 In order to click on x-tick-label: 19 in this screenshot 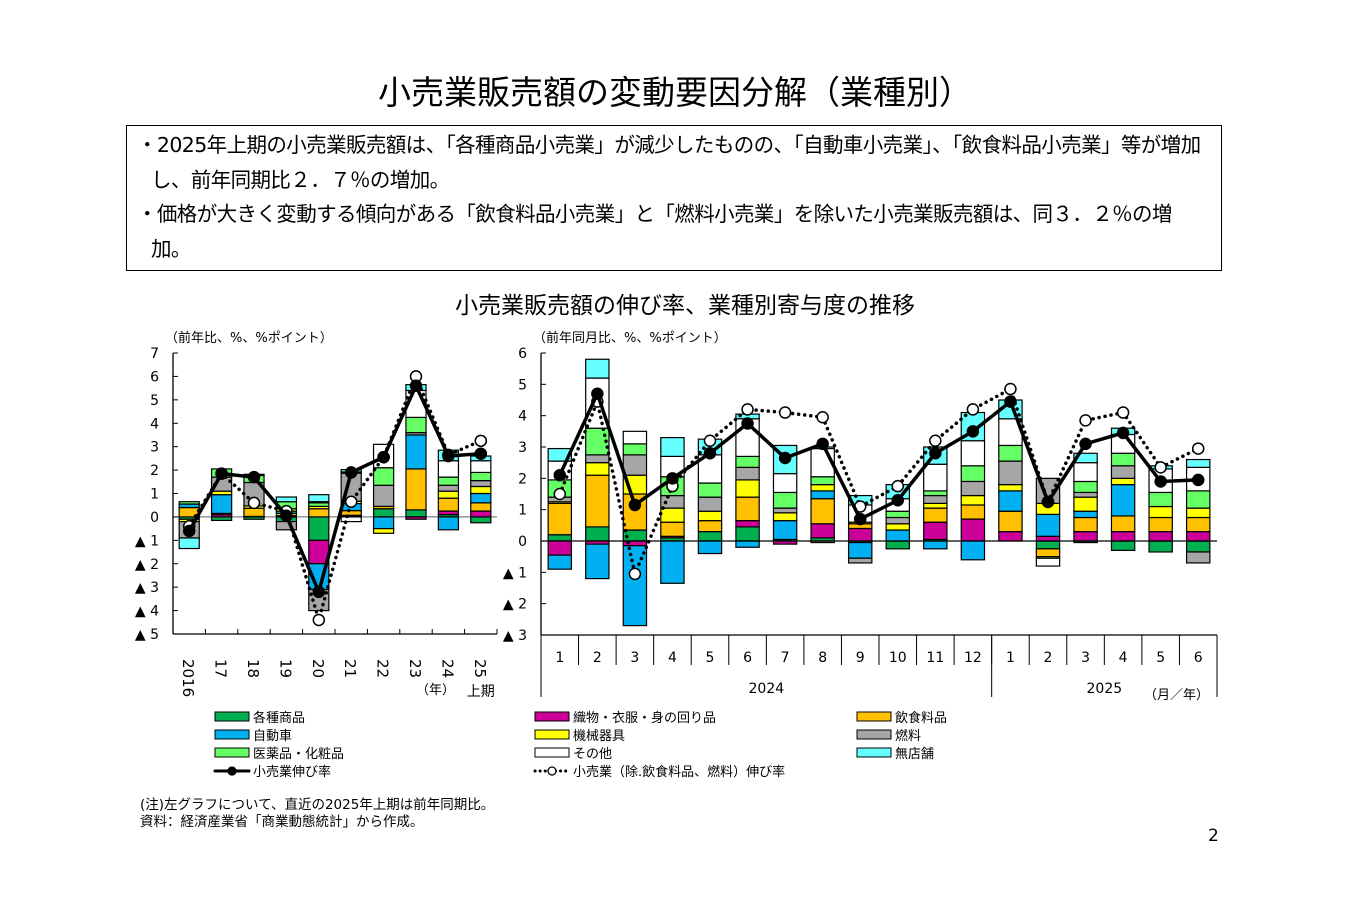, I will do `click(285, 668)`.